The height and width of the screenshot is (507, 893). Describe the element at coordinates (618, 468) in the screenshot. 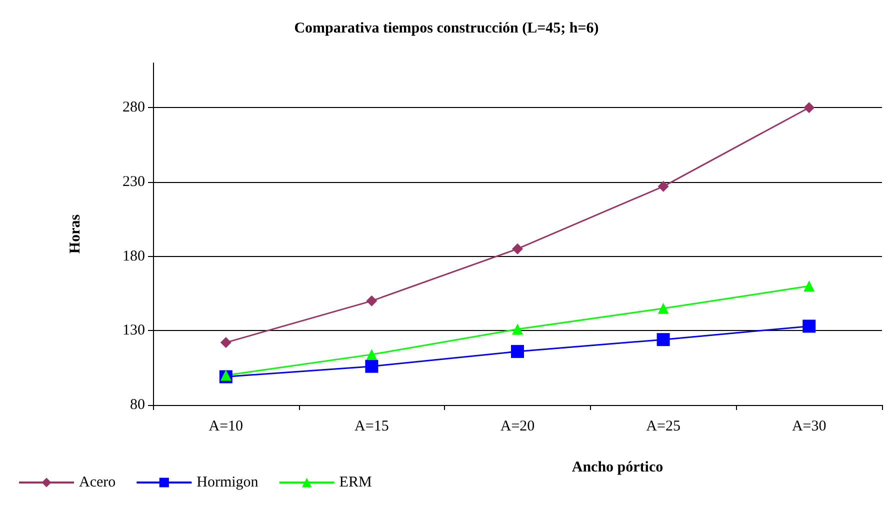

I see `x-axis-title: Ancho pórtico` at that location.